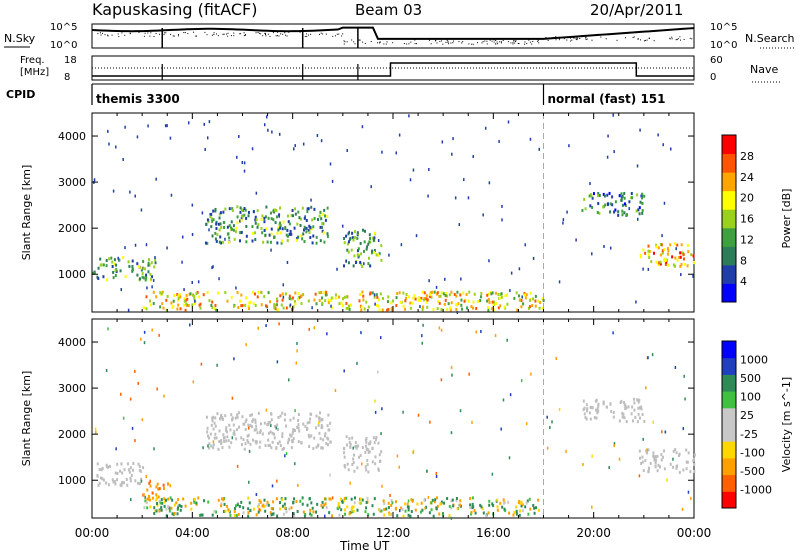 The image size is (800, 554). Describe the element at coordinates (752, 471) in the screenshot. I see `colorbar-tick-label: -500` at that location.